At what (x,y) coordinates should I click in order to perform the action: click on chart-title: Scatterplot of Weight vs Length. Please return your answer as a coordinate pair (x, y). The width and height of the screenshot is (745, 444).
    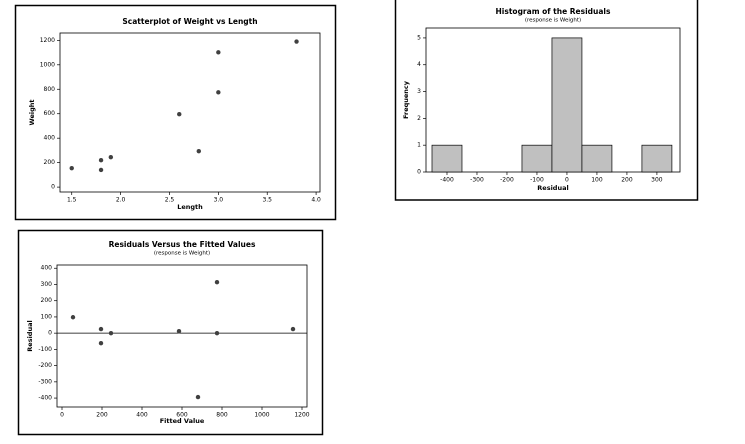
    Looking at the image, I should click on (189, 21).